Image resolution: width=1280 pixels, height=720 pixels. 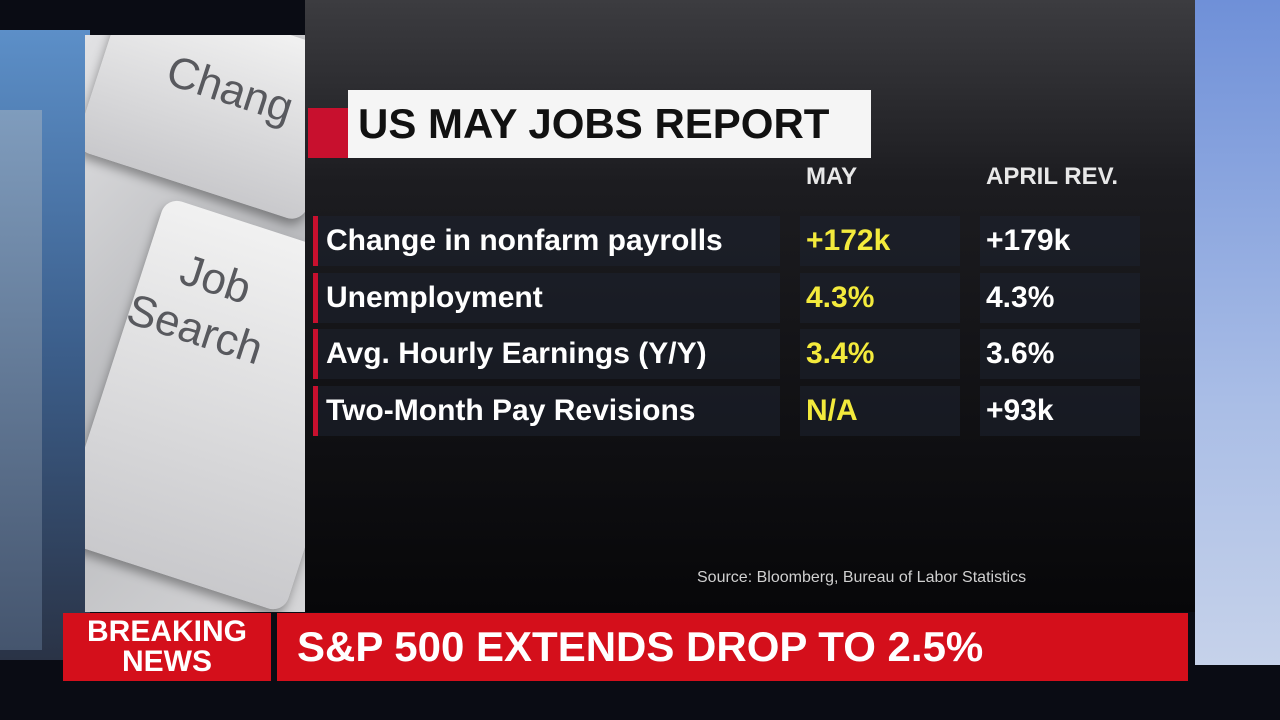 I want to click on ticker-bar, so click(x=625, y=647).